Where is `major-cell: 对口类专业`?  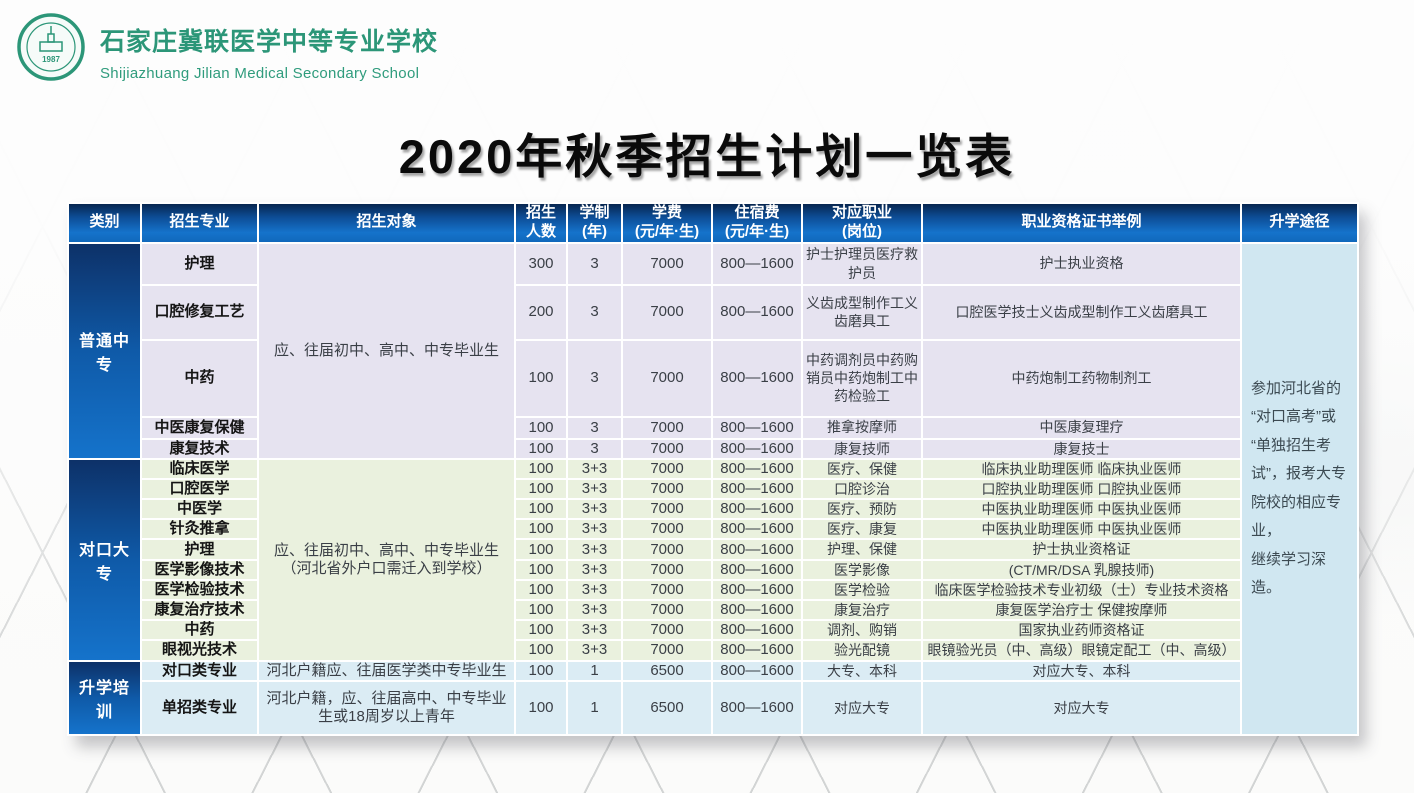
major-cell: 对口类专业 is located at coordinates (199, 670).